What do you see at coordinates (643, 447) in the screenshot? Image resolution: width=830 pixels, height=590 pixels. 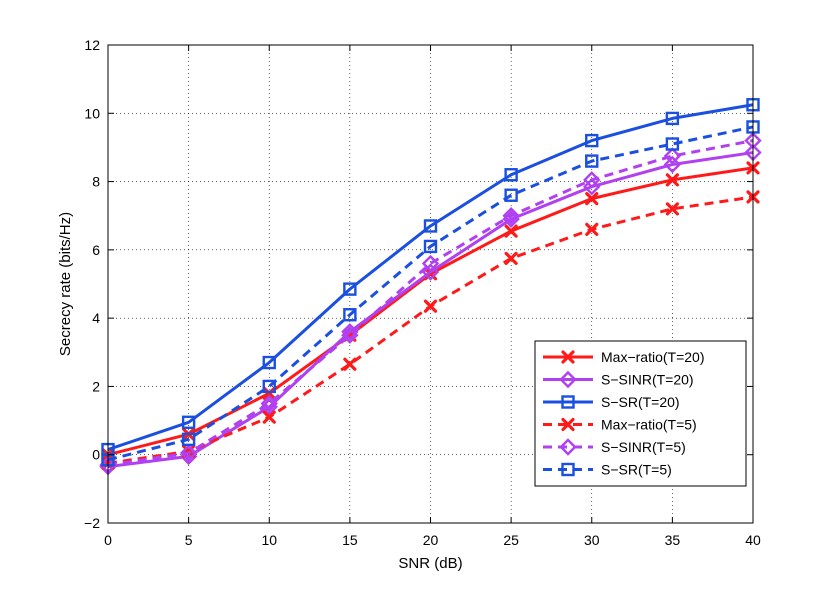 I see `legend-label: S−SINR(T=5)` at bounding box center [643, 447].